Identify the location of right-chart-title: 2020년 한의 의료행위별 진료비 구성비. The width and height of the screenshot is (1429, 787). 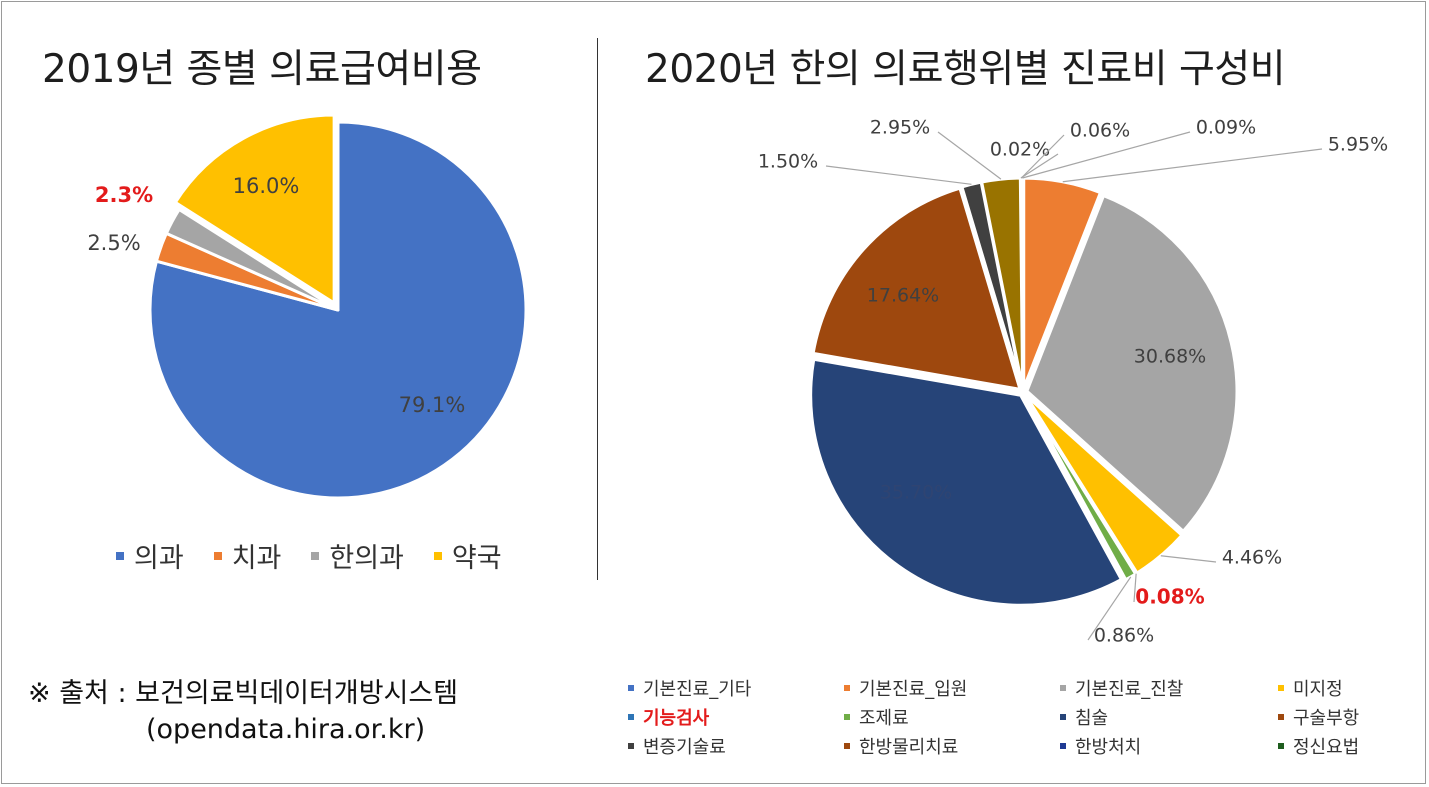
(965, 69).